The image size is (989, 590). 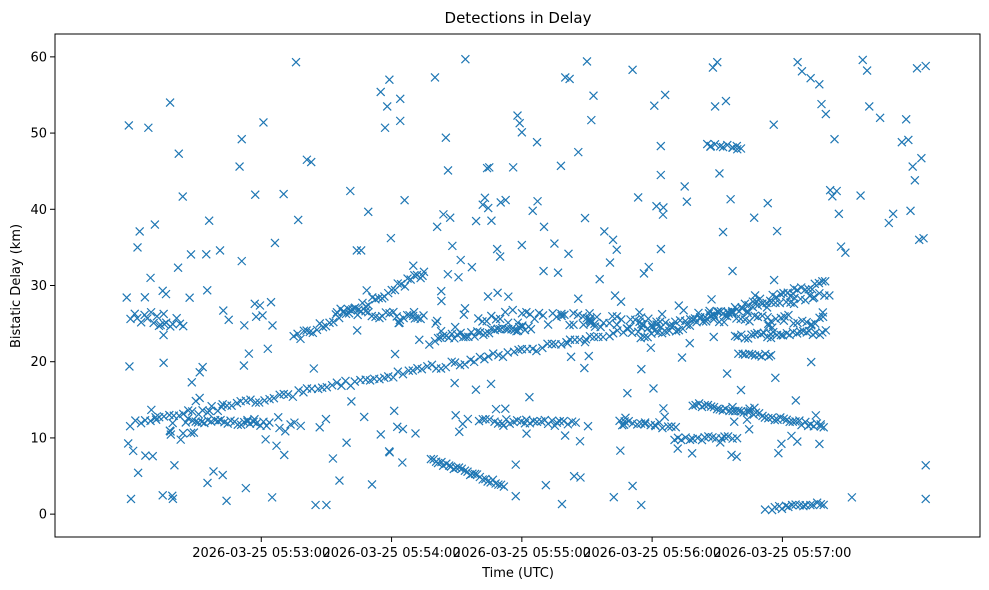 What do you see at coordinates (652, 553) in the screenshot?
I see `x-tick-label: 2026-03-25 05:56:00` at bounding box center [652, 553].